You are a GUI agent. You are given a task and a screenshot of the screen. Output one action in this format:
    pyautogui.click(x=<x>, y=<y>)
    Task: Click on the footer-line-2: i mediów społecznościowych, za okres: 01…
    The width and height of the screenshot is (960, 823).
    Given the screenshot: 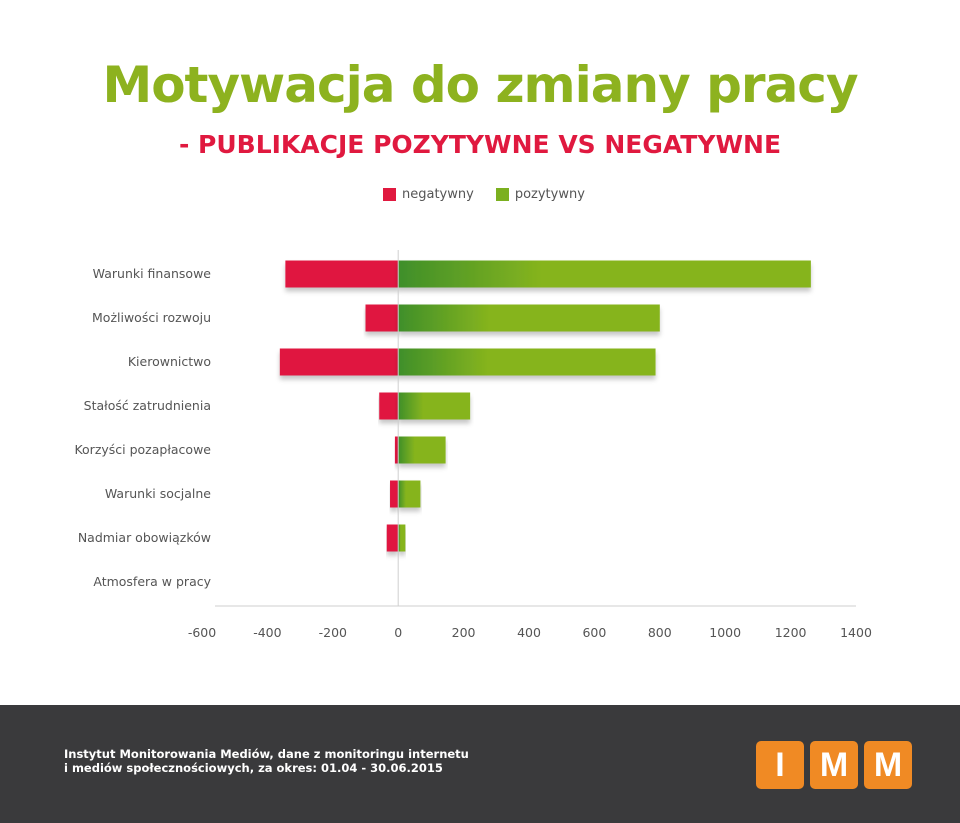 What is the action you would take?
    pyautogui.click(x=253, y=768)
    